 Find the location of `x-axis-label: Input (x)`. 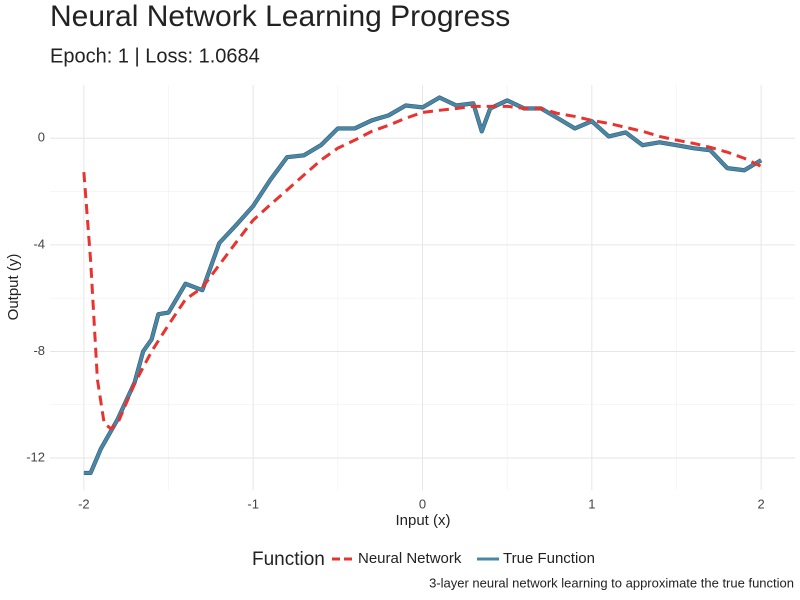

x-axis-label: Input (x) is located at coordinates (422, 520).